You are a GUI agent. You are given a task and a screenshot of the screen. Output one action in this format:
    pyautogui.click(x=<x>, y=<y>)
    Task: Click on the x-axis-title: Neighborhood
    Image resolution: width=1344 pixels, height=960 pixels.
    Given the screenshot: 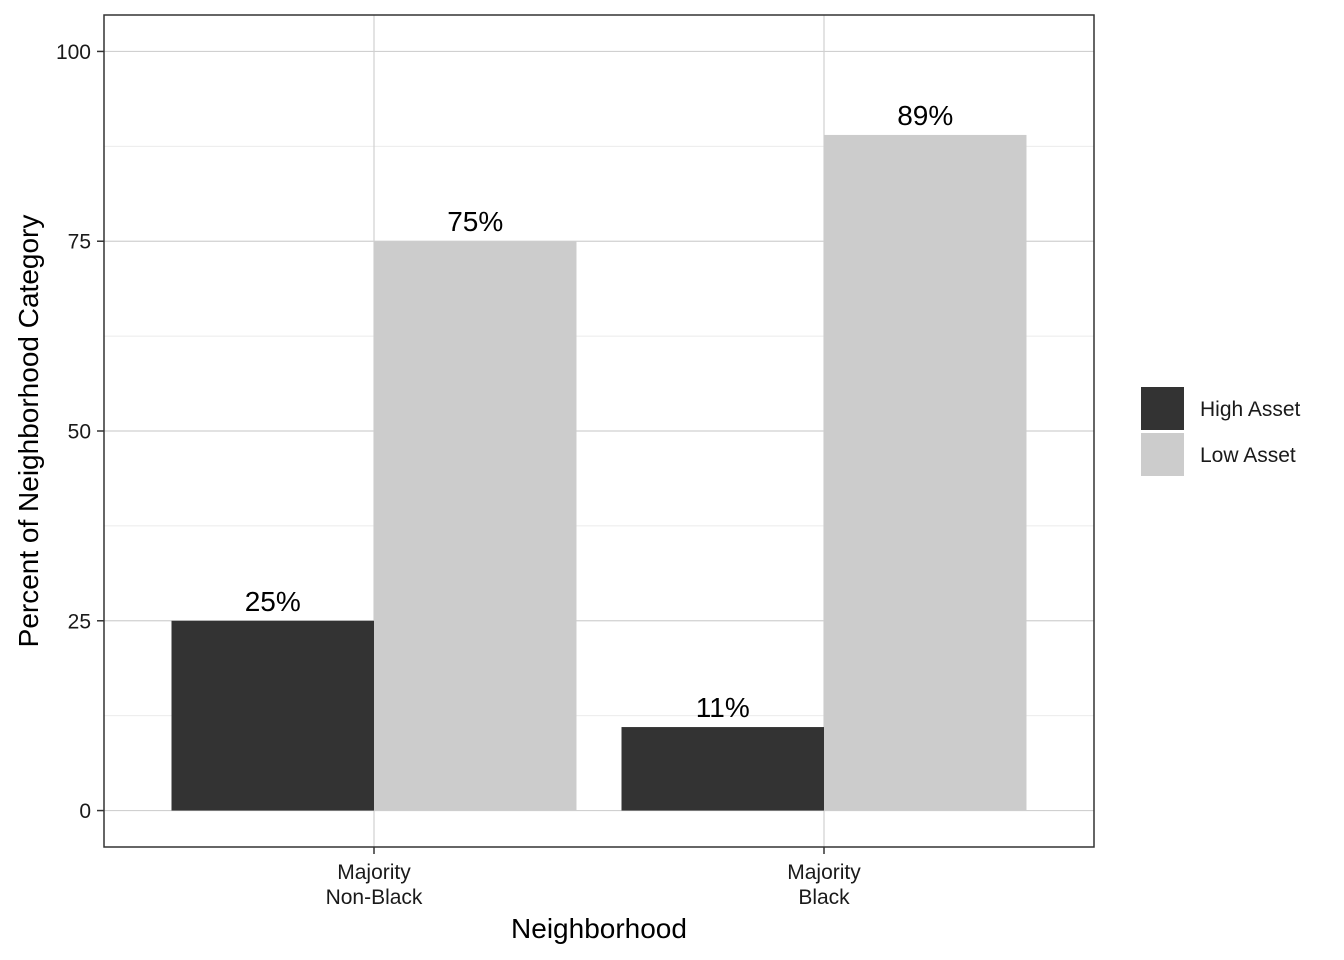 What is the action you would take?
    pyautogui.click(x=599, y=928)
    